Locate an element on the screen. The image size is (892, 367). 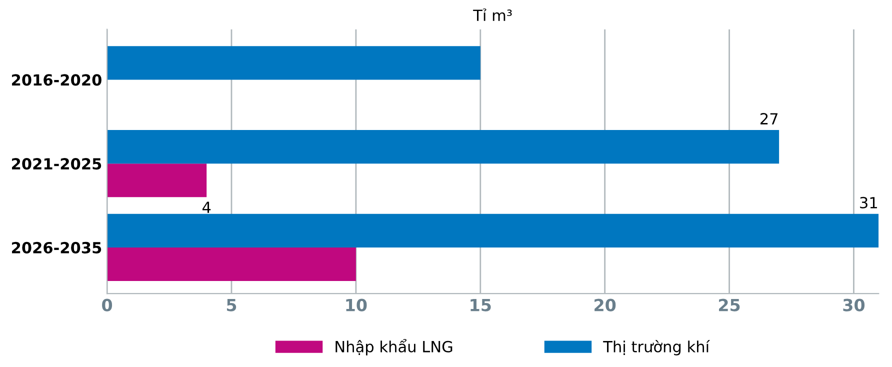
legend-label: Nhập khẩu LNG is located at coordinates (394, 347).